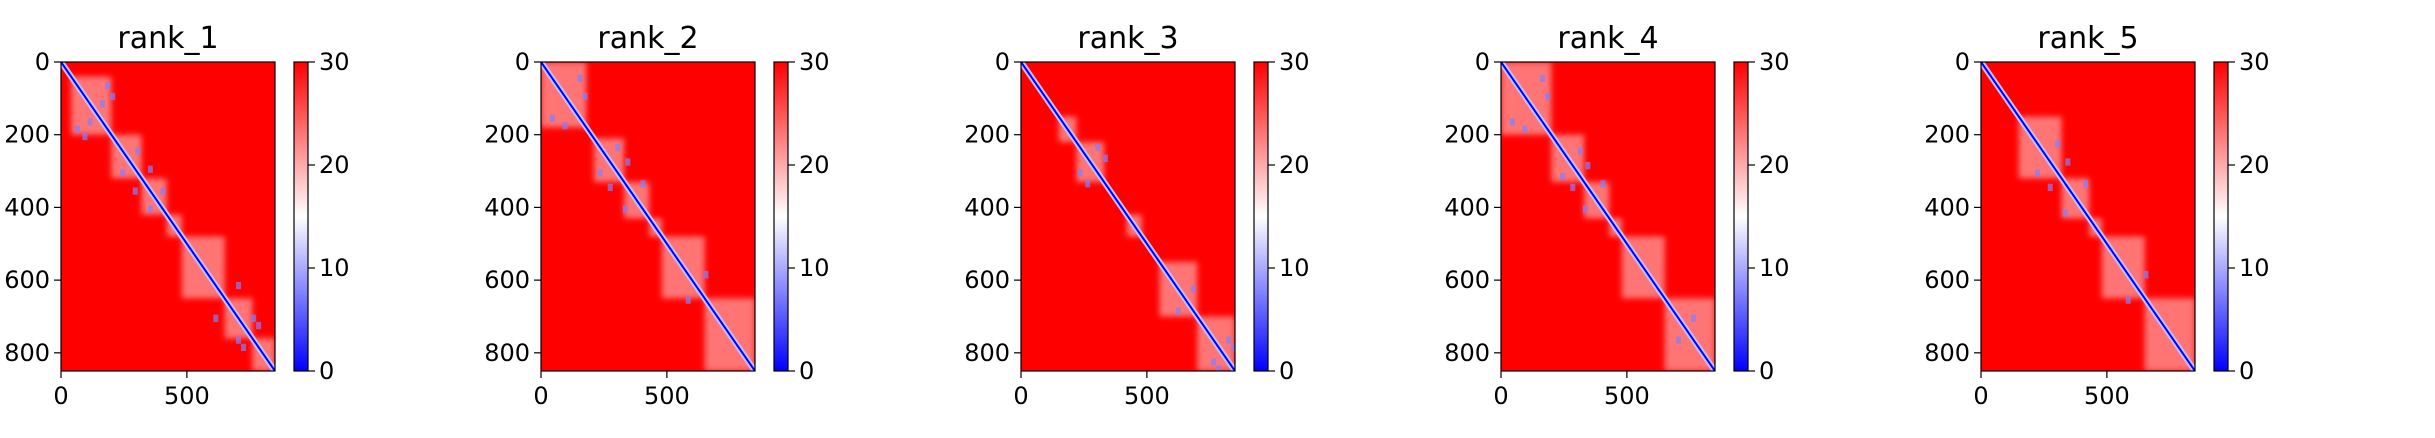  I want to click on panel-title: rank_3, so click(1127, 38).